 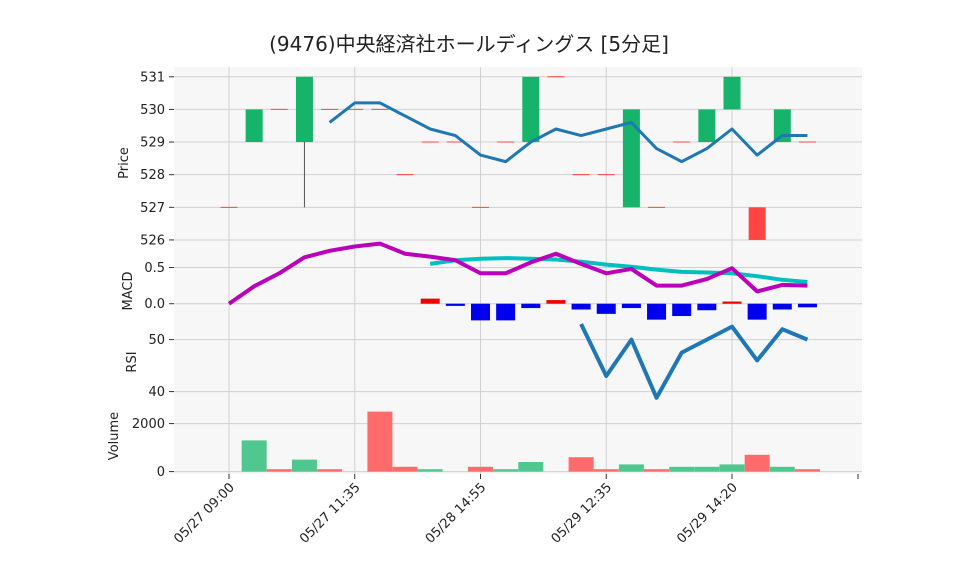 I want to click on price-tick-label: 526, so click(x=152, y=240).